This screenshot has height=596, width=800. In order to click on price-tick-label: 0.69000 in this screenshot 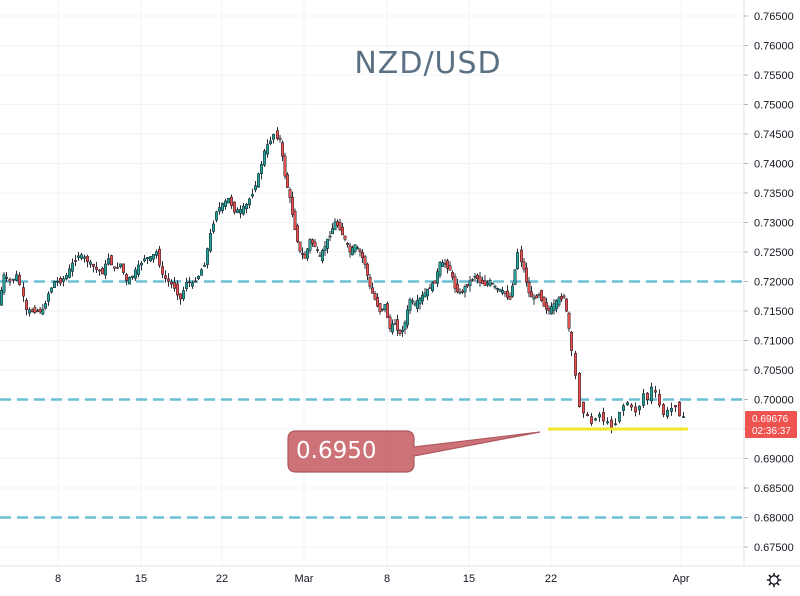, I will do `click(774, 460)`.